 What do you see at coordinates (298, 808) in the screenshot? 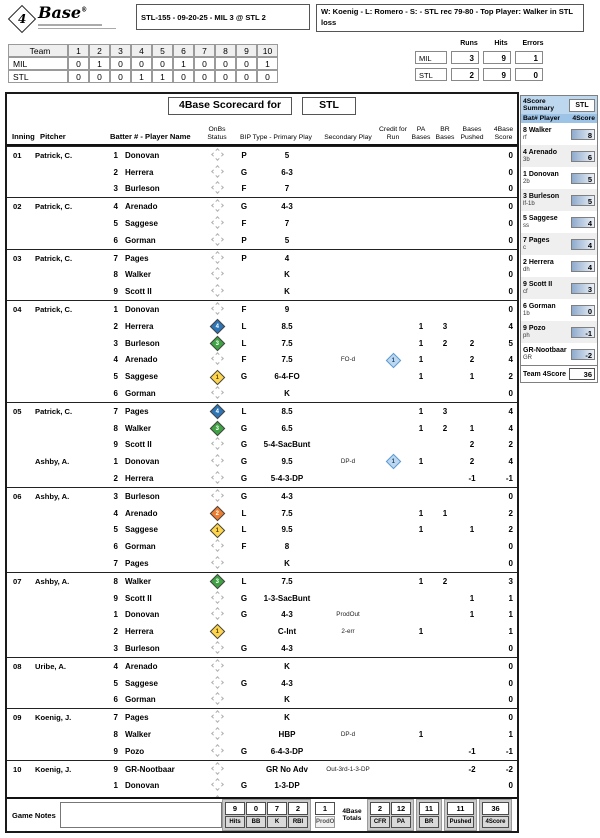
I see `total-rbi-value: 2` at bounding box center [298, 808].